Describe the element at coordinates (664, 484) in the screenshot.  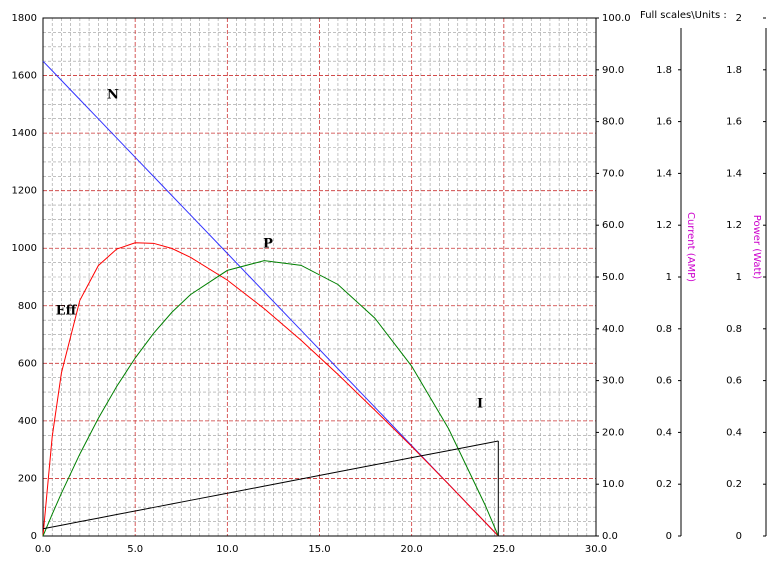
I see `current-axis-tick-label: 0.2` at that location.